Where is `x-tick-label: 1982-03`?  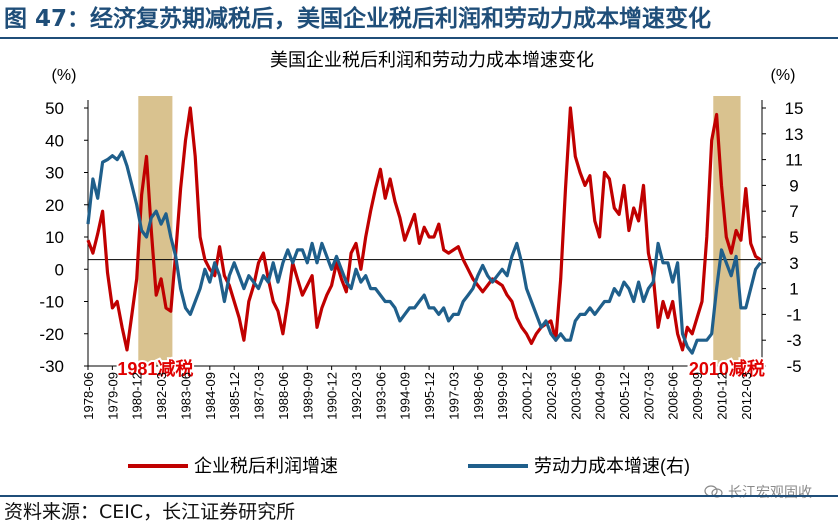 x-tick-label: 1982-03 is located at coordinates (161, 396).